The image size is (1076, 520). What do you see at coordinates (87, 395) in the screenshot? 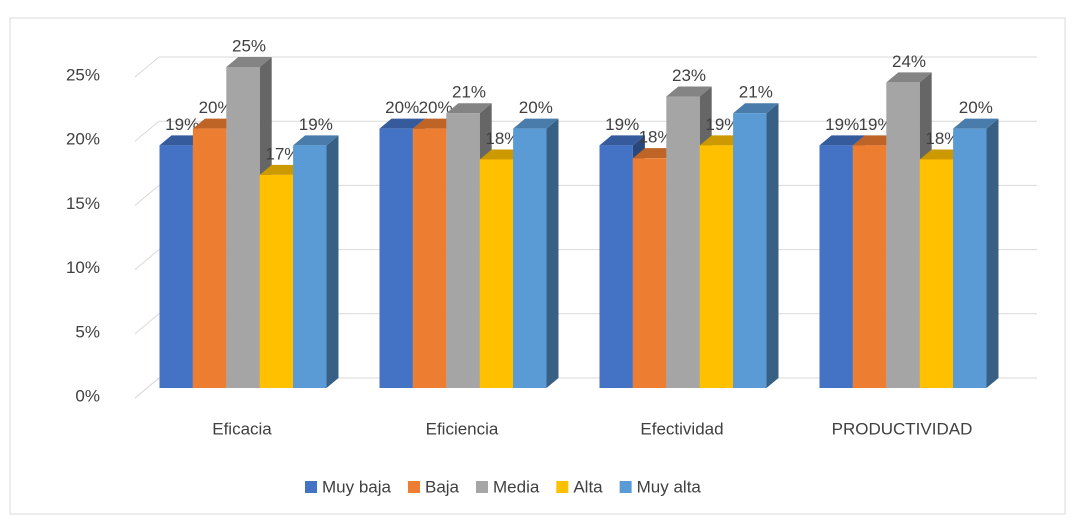
I see `y-tick-label: 0%` at bounding box center [87, 395].